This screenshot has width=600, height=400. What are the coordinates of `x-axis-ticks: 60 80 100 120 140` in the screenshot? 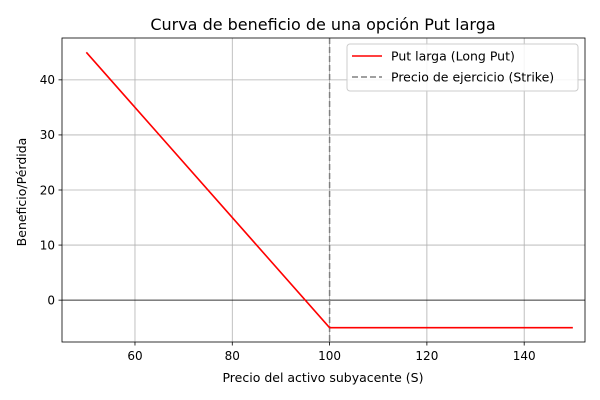 It's located at (331, 352).